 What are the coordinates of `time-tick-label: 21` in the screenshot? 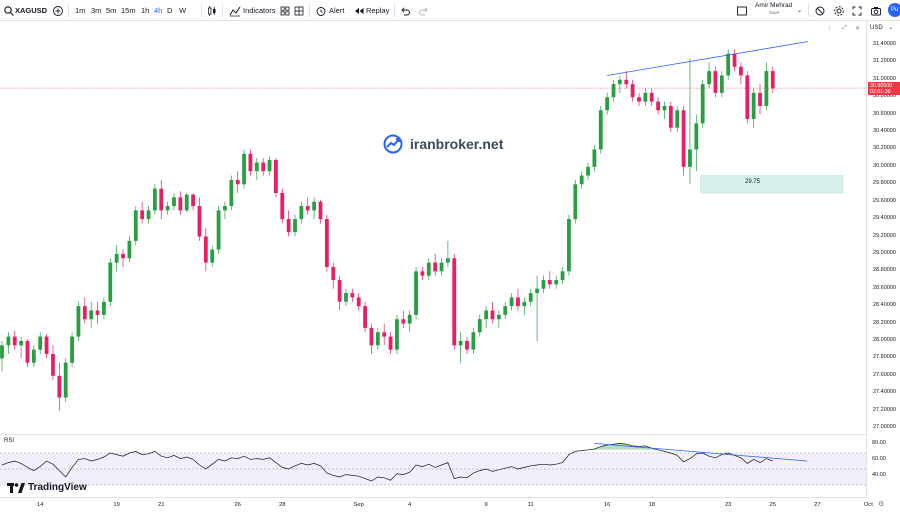 It's located at (161, 505).